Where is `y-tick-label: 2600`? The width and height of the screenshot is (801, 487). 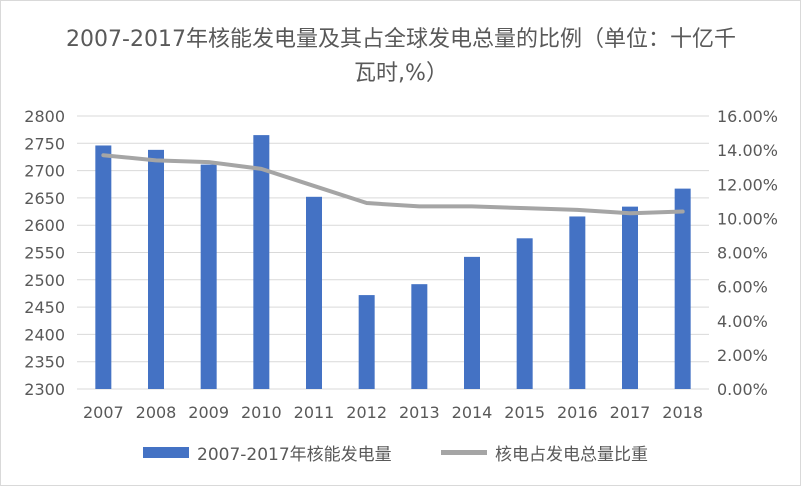 y-tick-label: 2600 is located at coordinates (44, 225).